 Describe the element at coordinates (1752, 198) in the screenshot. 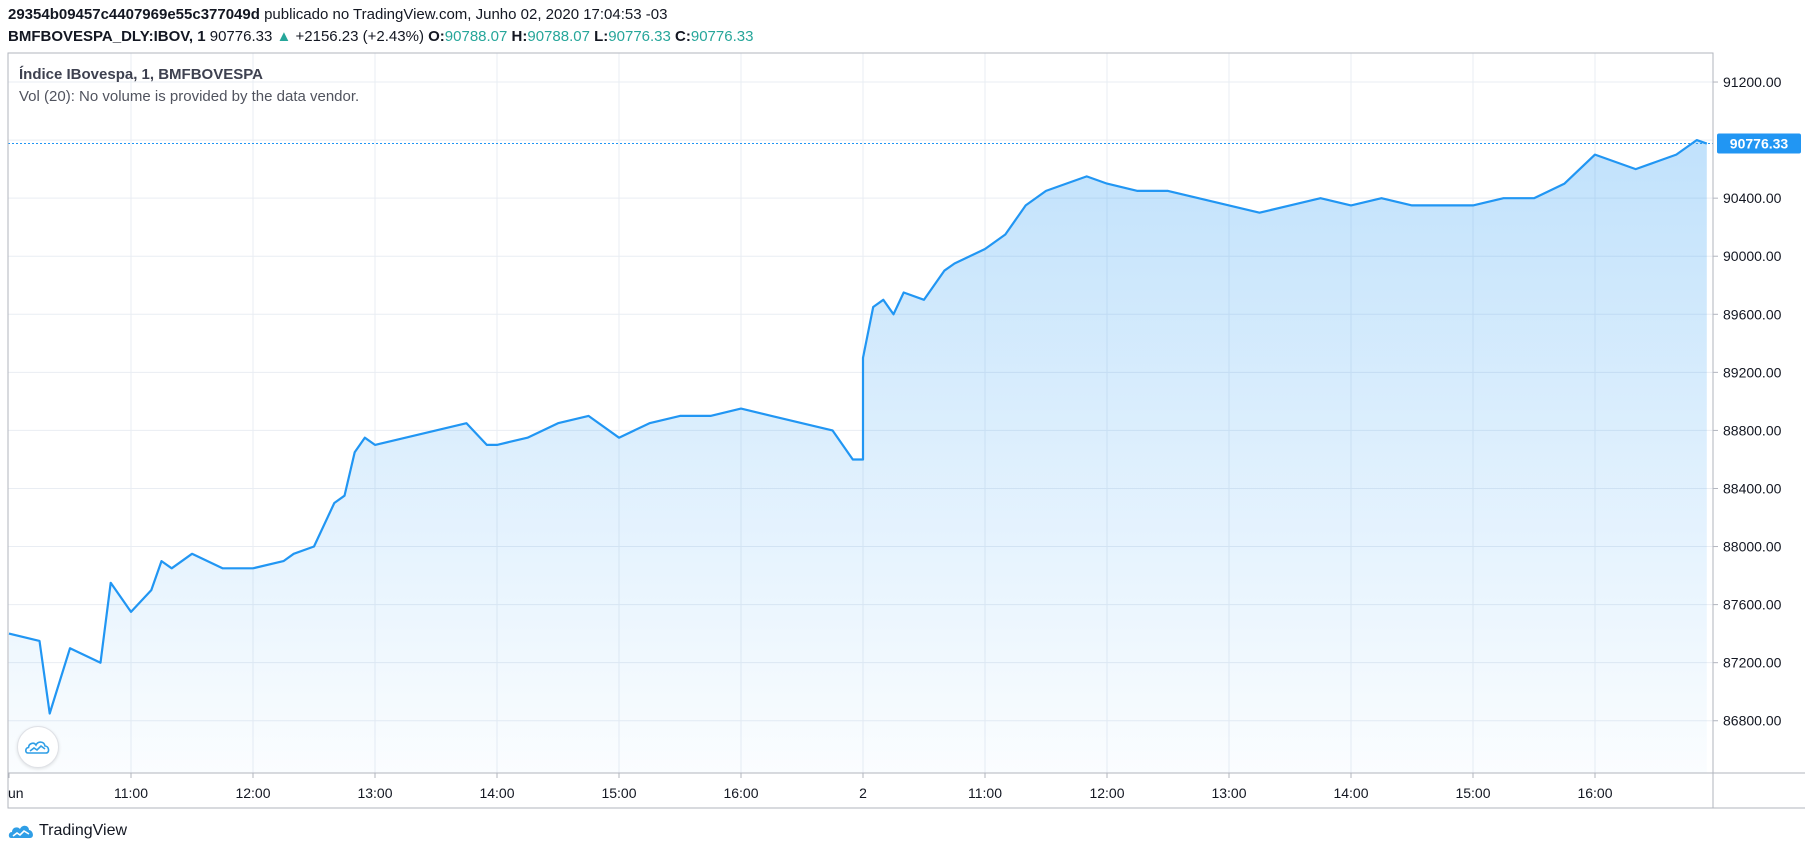

I see `y-tick-label: 90400.00` at that location.